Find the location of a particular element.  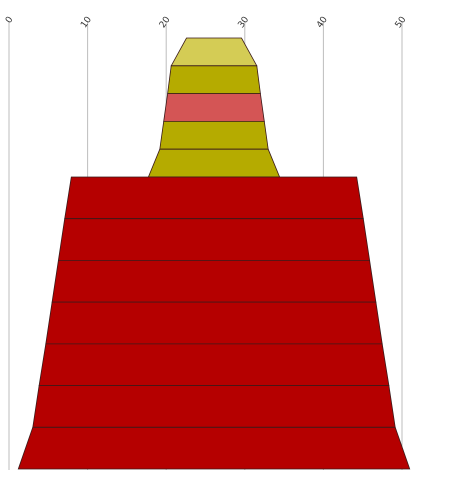

tick-label-1: 10 is located at coordinates (86, 22).